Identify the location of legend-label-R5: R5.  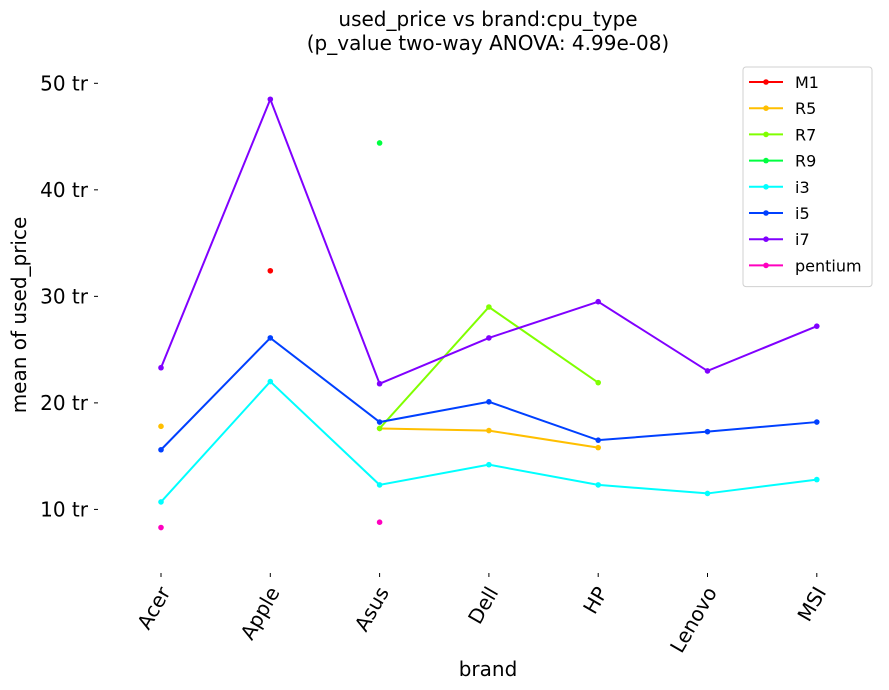
(805, 108).